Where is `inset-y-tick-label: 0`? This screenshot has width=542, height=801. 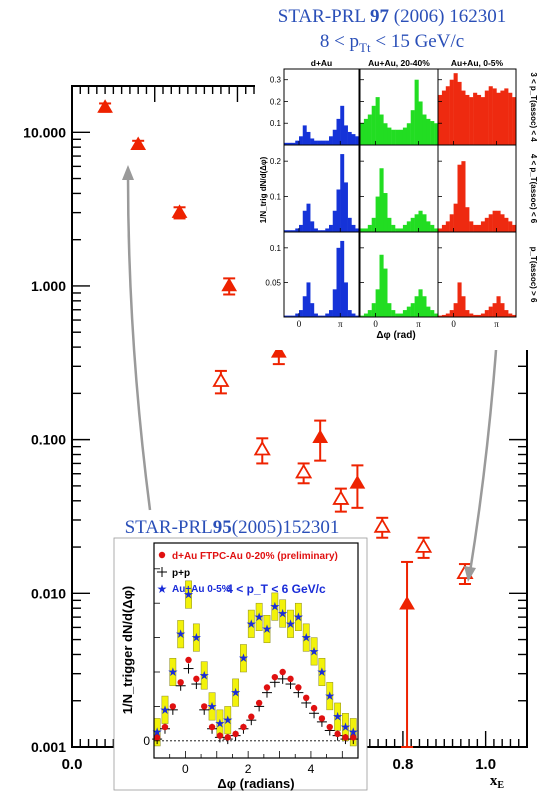 inset-y-tick-label: 0 is located at coordinates (146, 741).